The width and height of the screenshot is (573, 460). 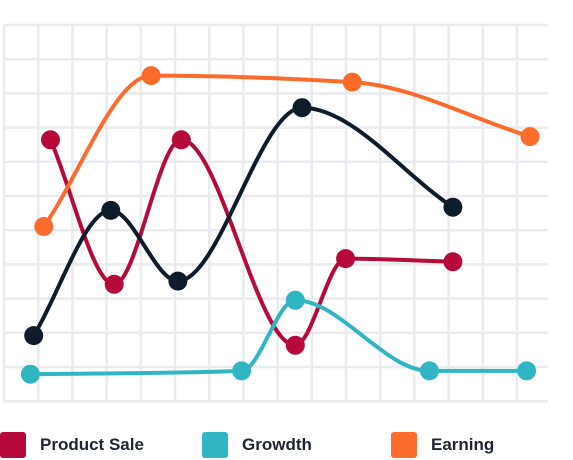 I want to click on legend-item-product-sale: Product Sale, so click(x=72, y=445).